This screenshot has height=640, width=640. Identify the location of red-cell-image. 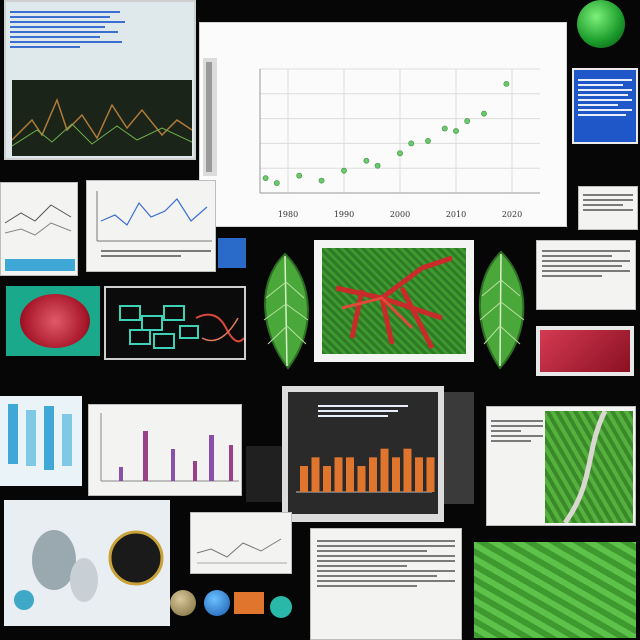
(53, 321).